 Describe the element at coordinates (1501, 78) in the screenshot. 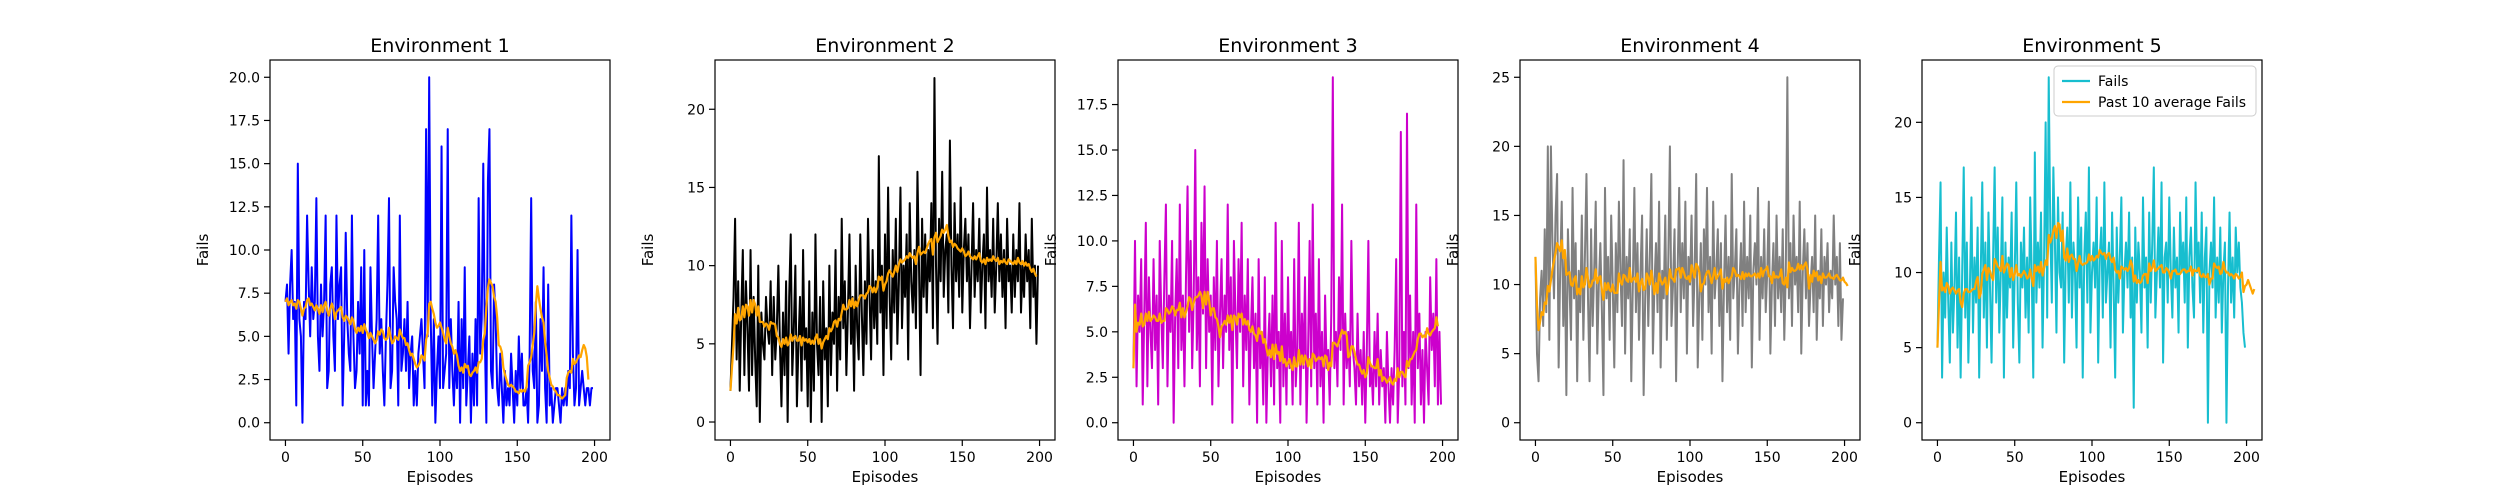

I see `y-tick-label: 25` at that location.